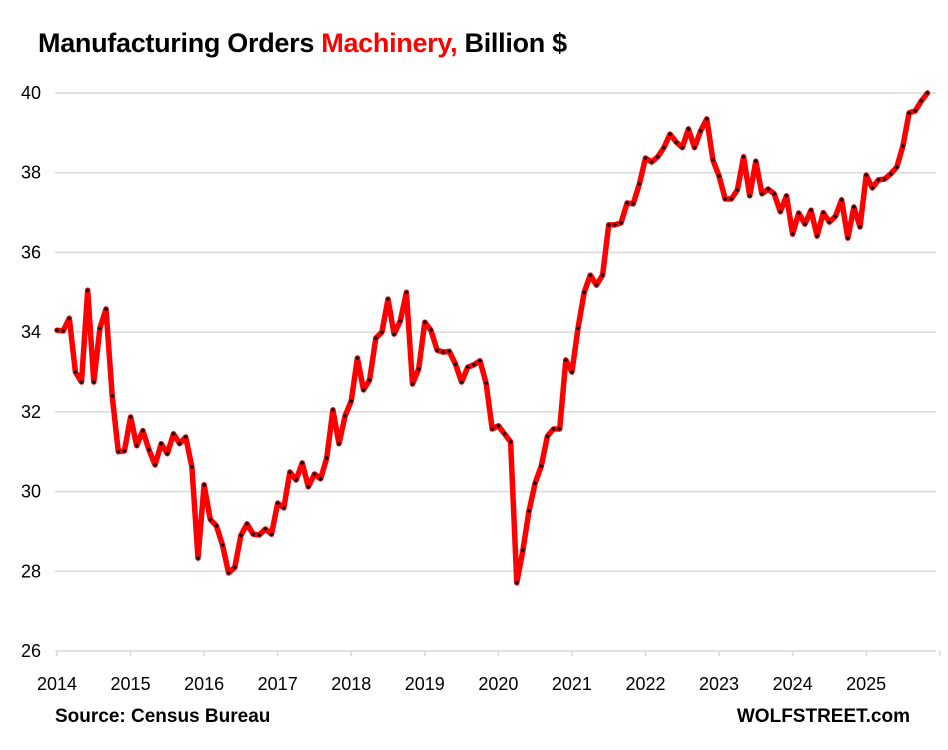 The height and width of the screenshot is (750, 948). I want to click on x-tick-label: 2017, so click(278, 684).